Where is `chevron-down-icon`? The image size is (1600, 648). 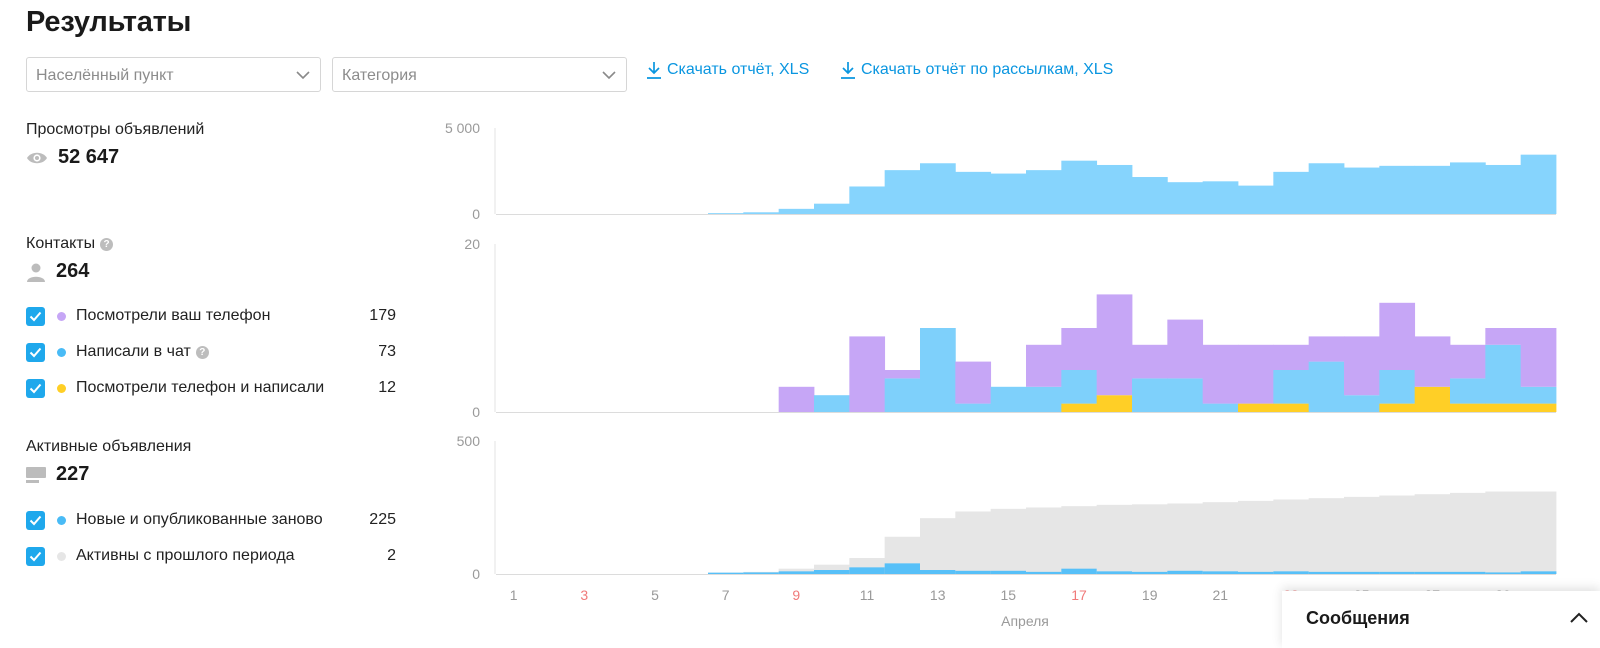
chevron-down-icon is located at coordinates (303, 75).